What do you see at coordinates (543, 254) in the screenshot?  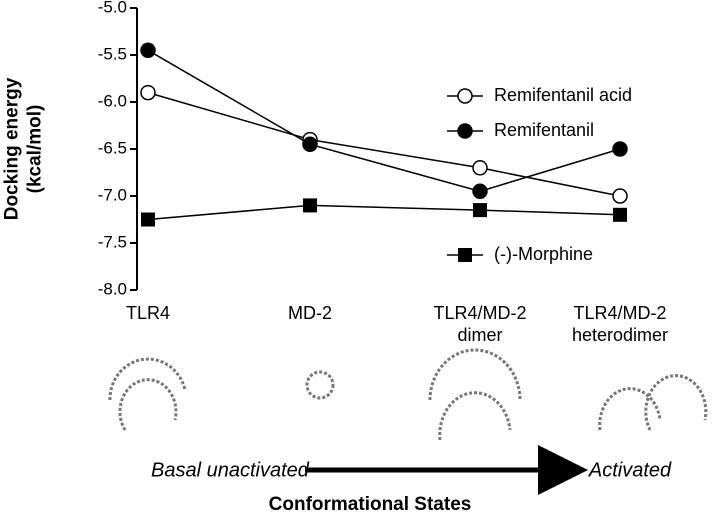 I see `legend-label: (-)-Morphine` at bounding box center [543, 254].